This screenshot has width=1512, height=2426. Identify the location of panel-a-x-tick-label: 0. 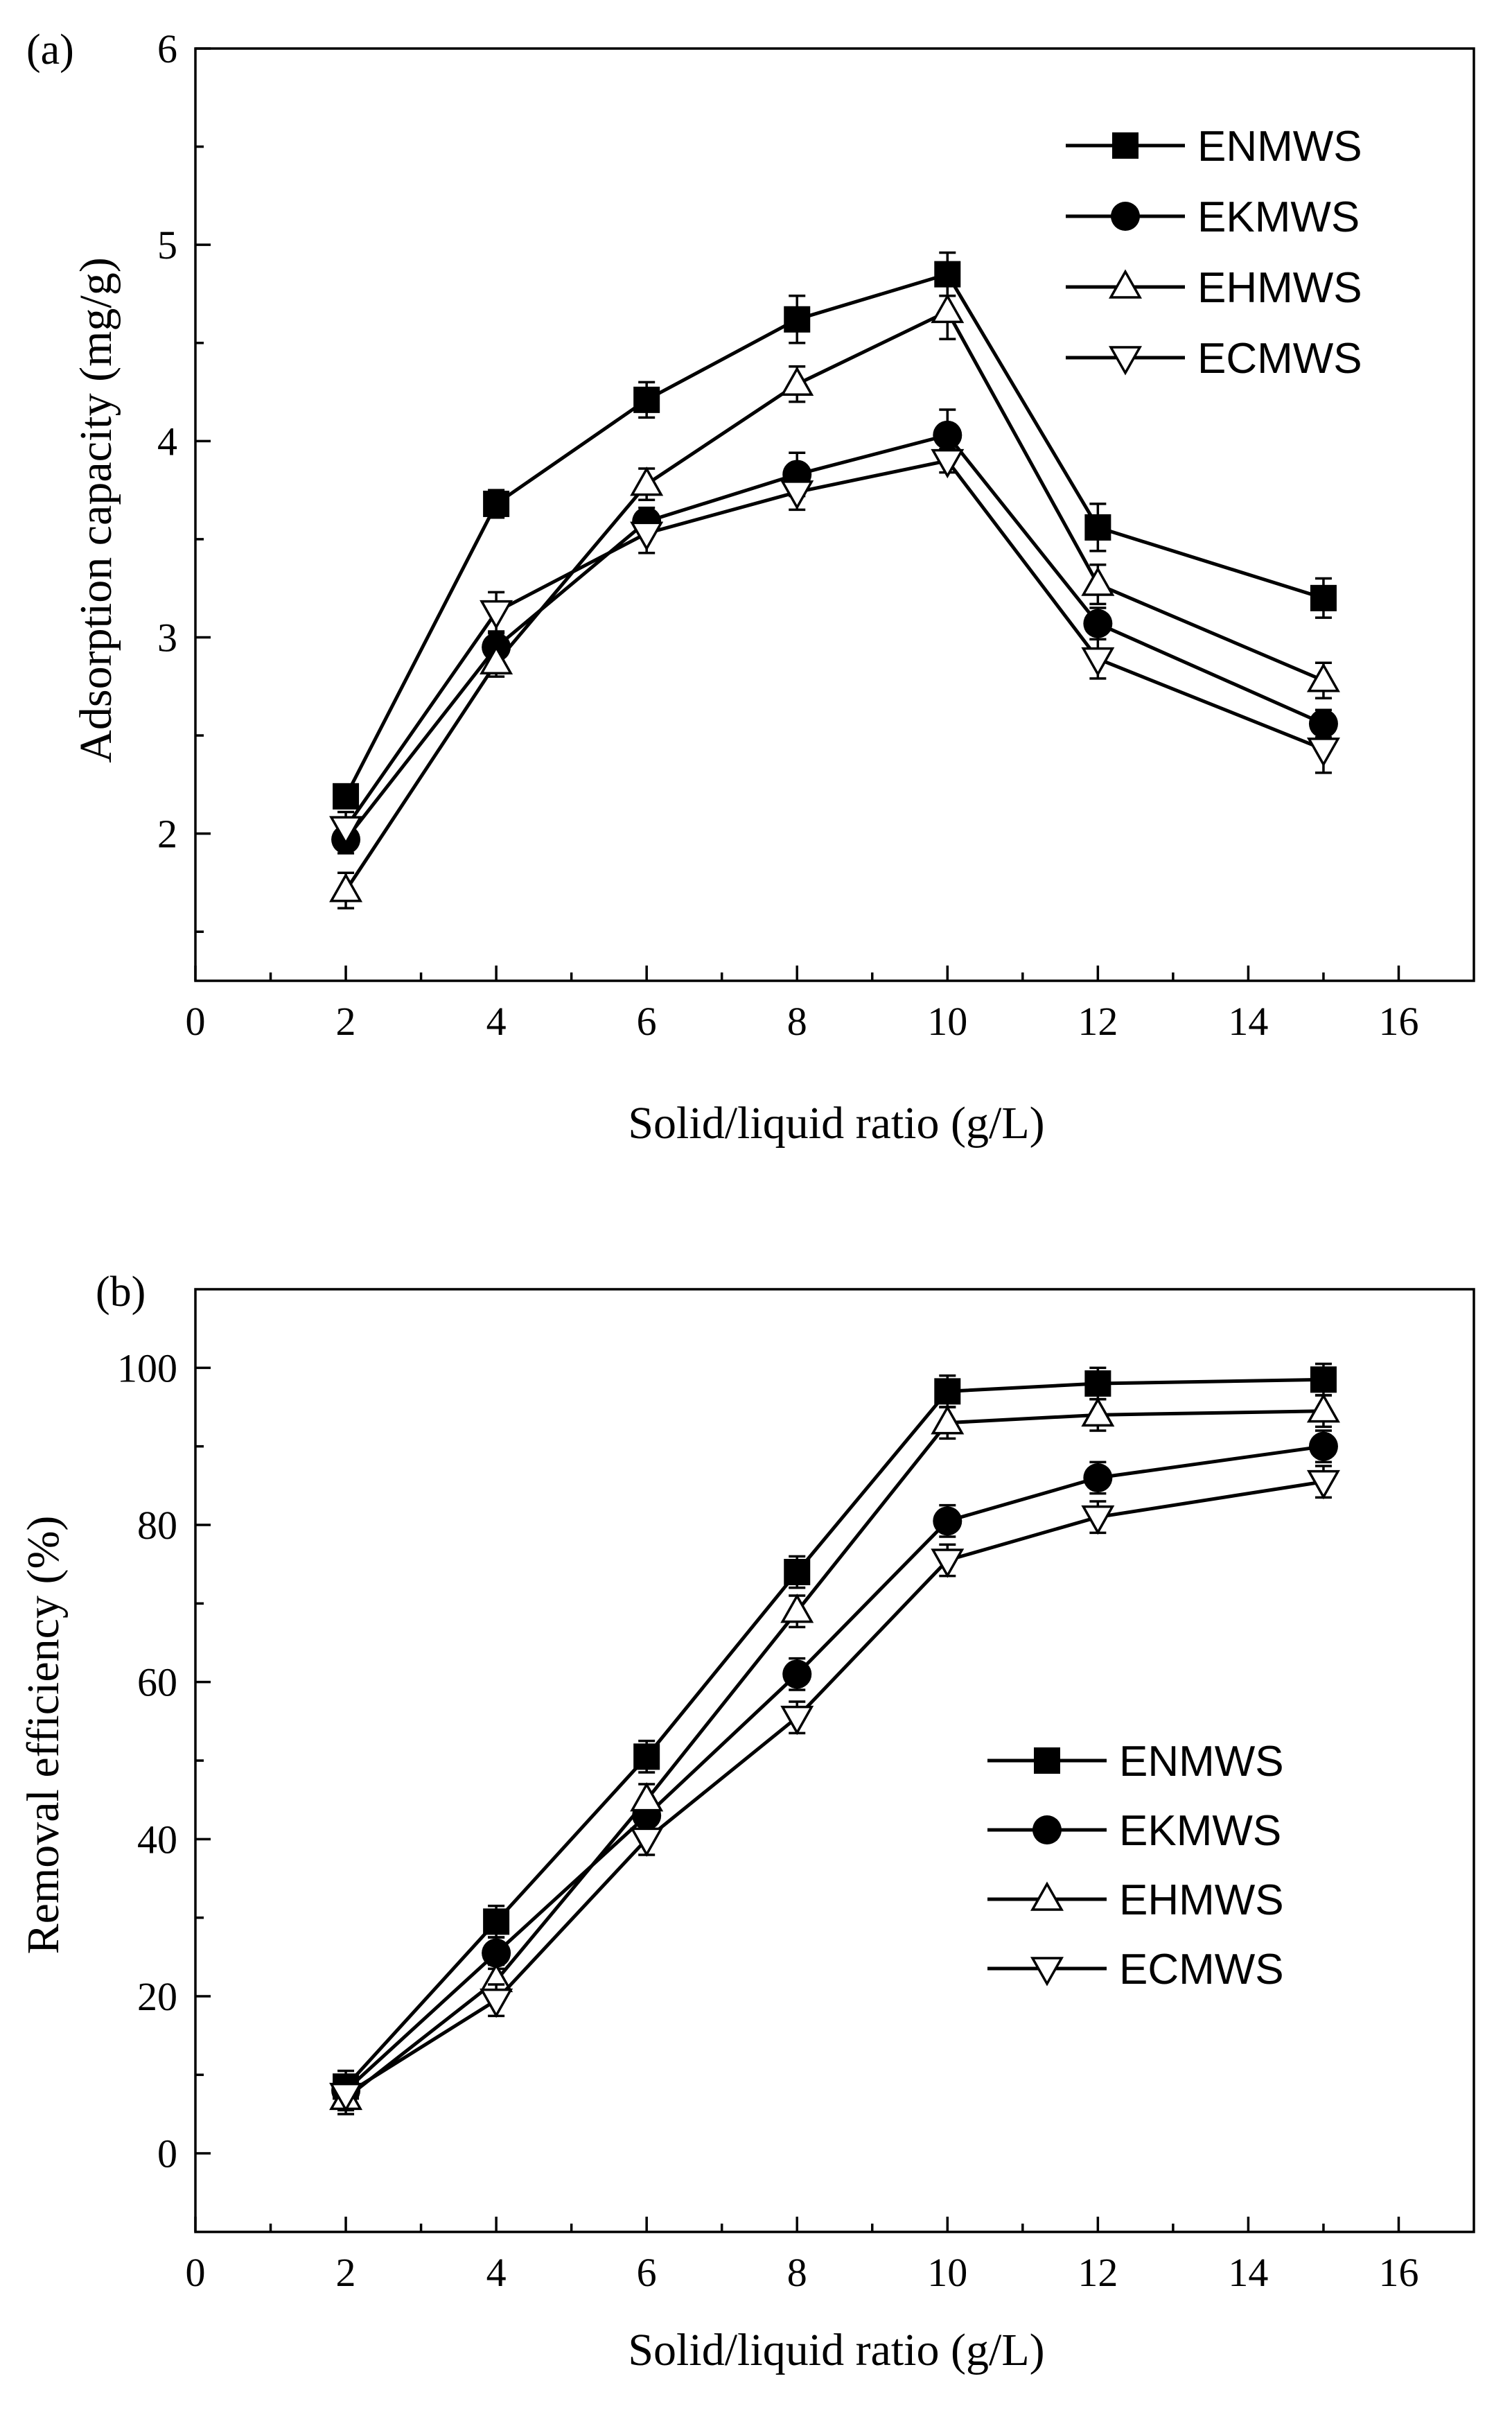
(196, 1021).